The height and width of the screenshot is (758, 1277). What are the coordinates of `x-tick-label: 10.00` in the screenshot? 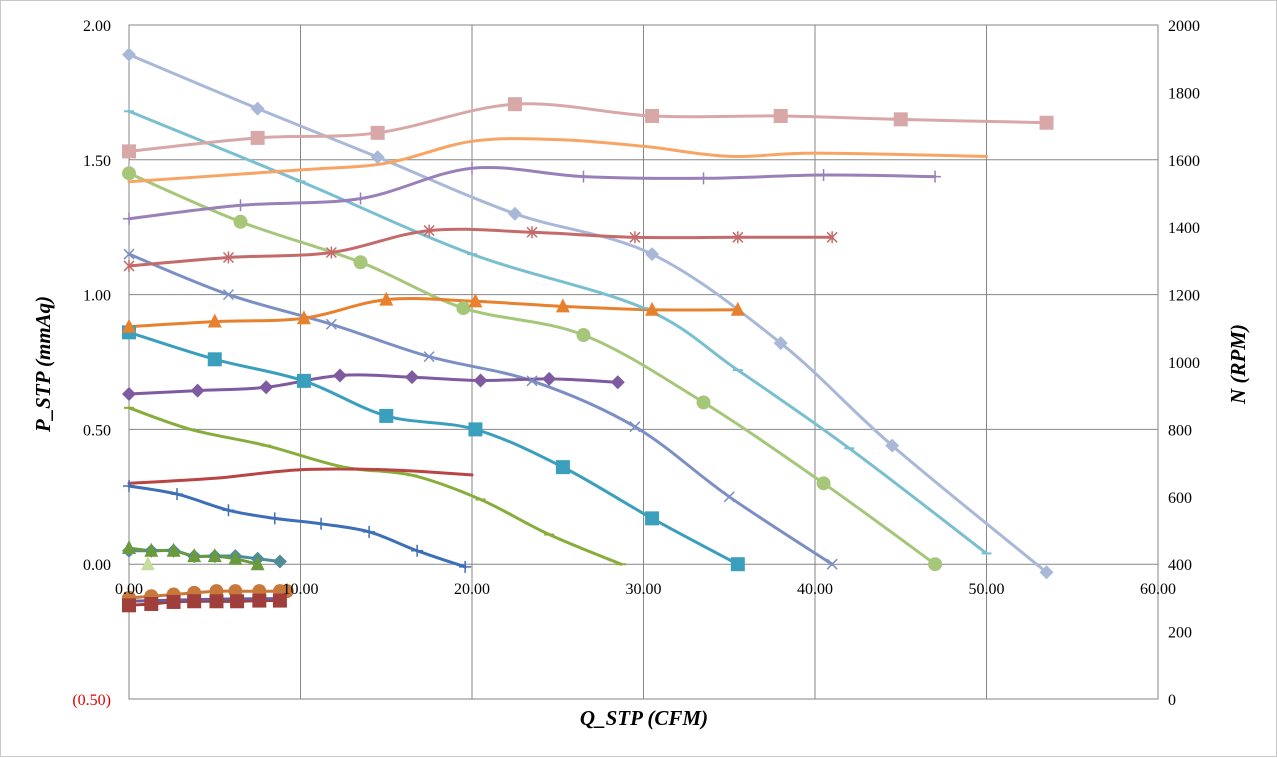 It's located at (301, 589).